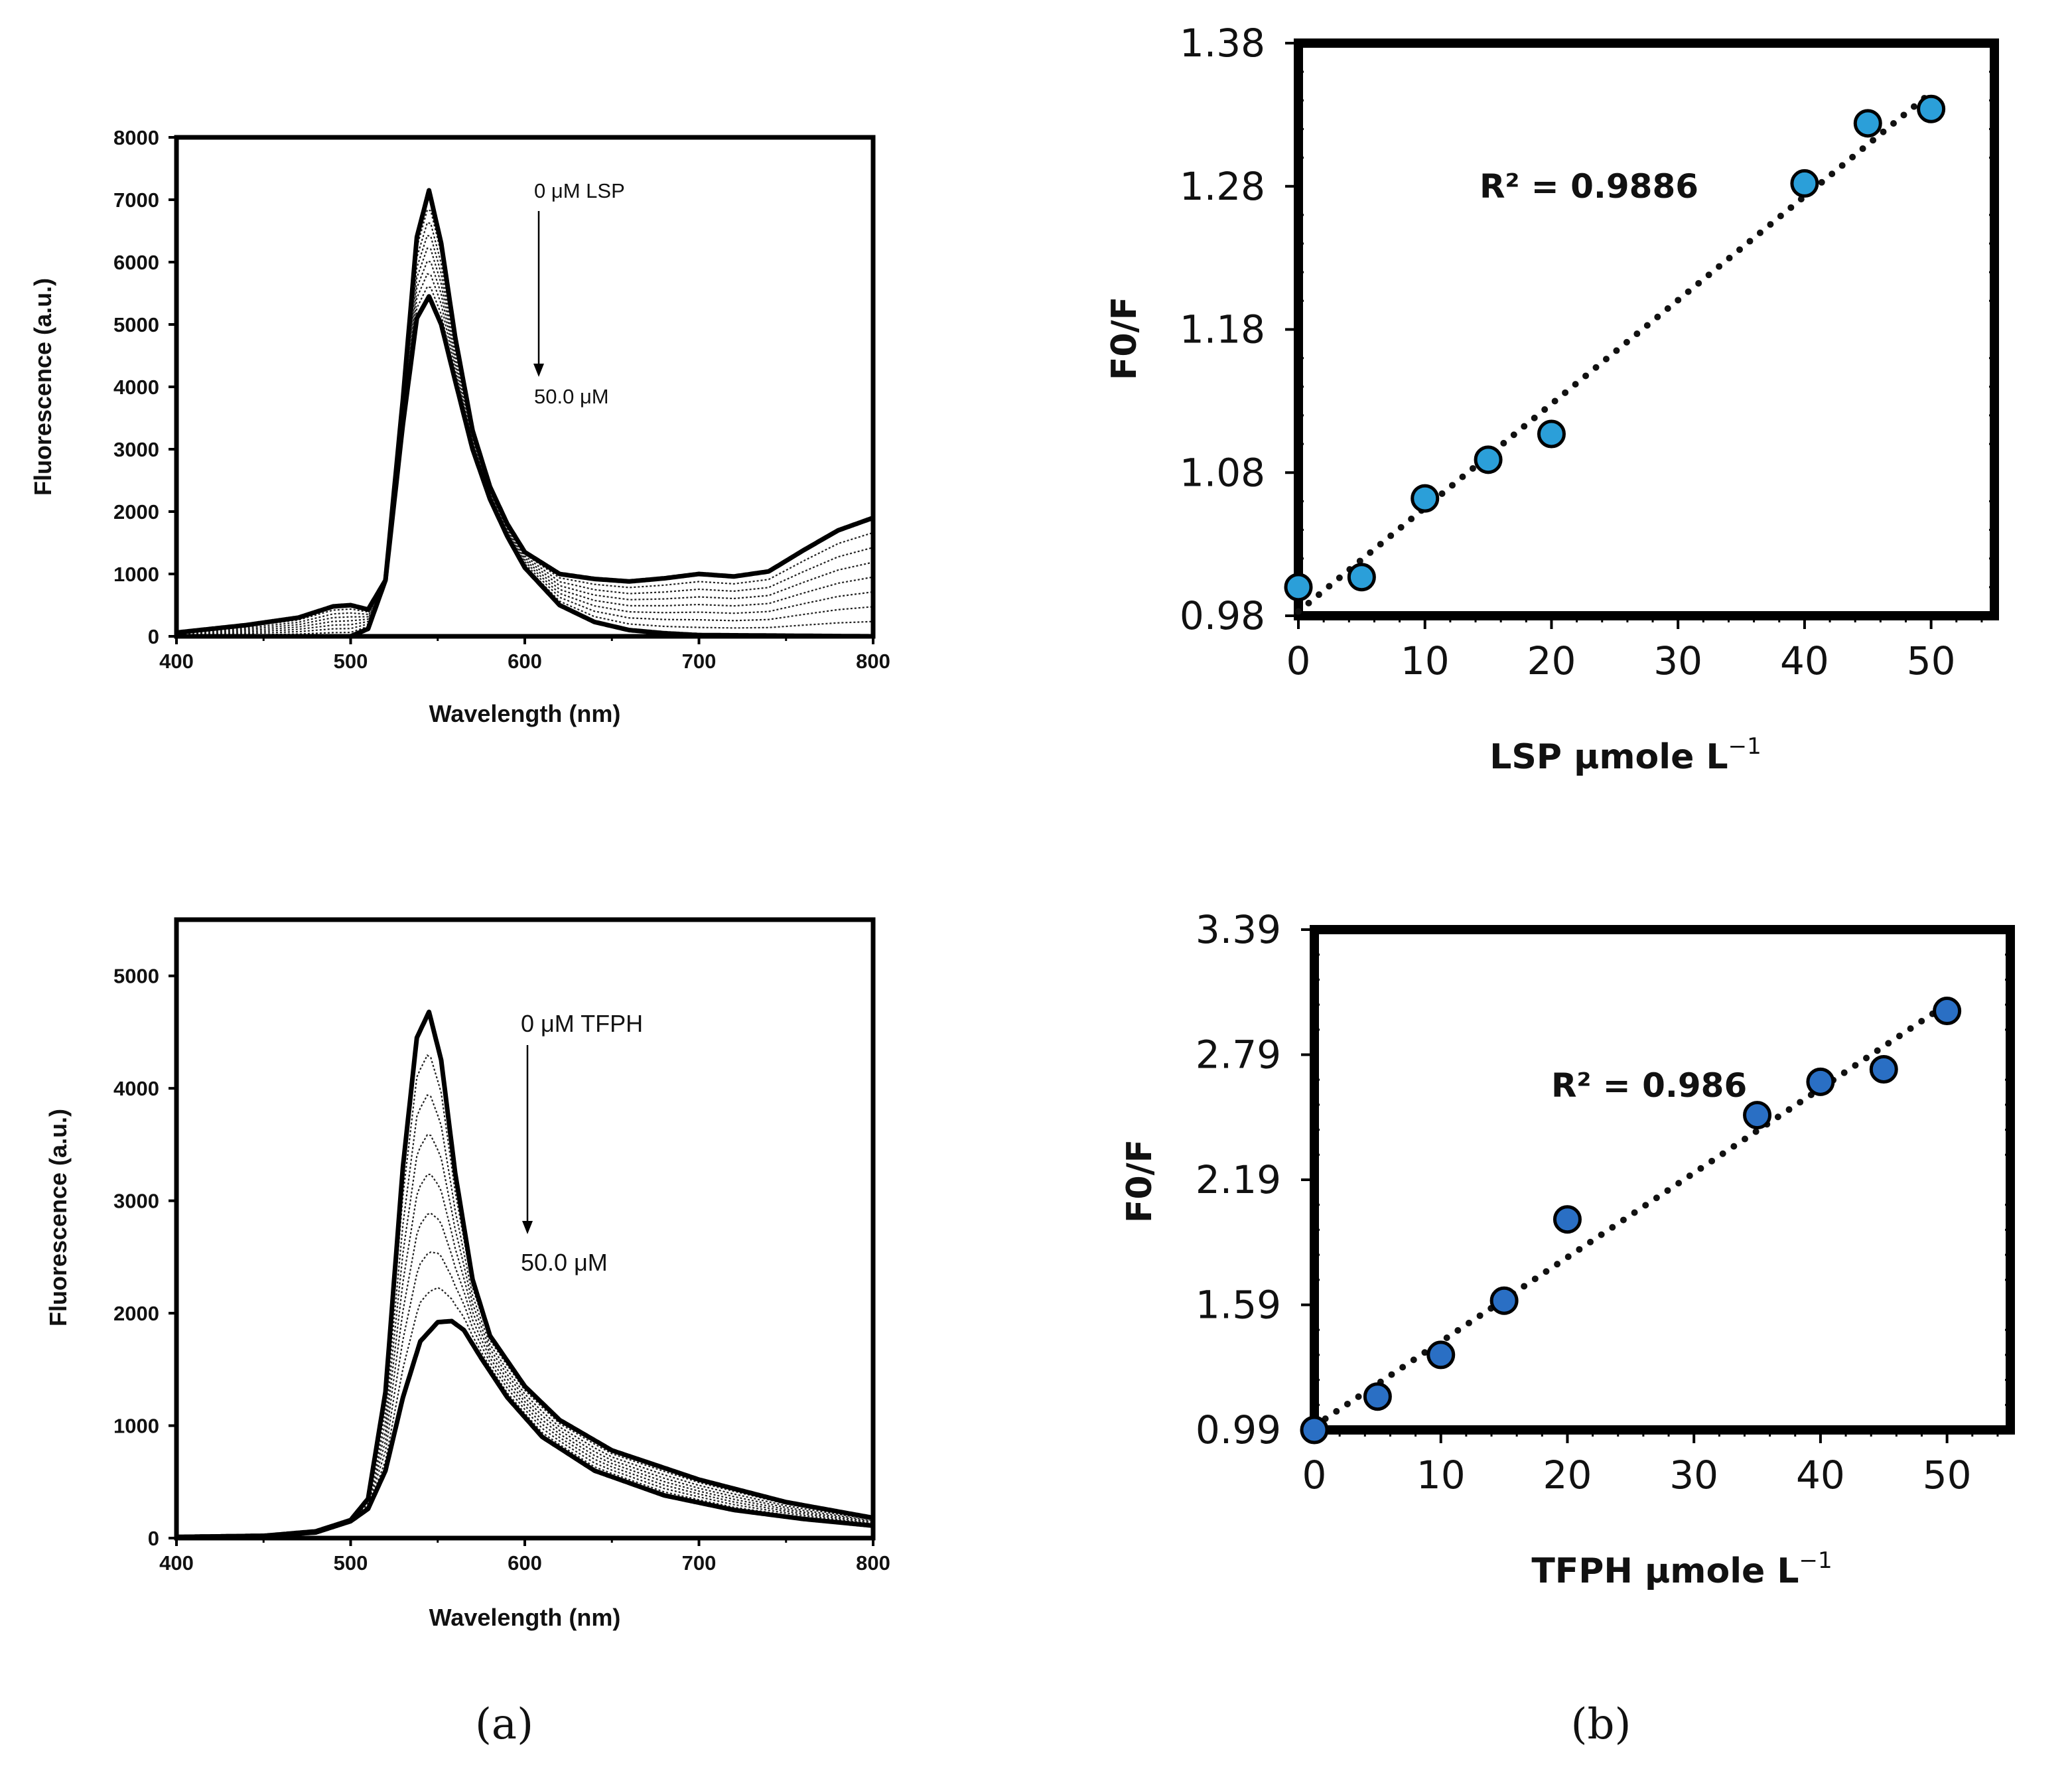  What do you see at coordinates (1238, 929) in the screenshot?
I see `y-tick-label: 3.39` at bounding box center [1238, 929].